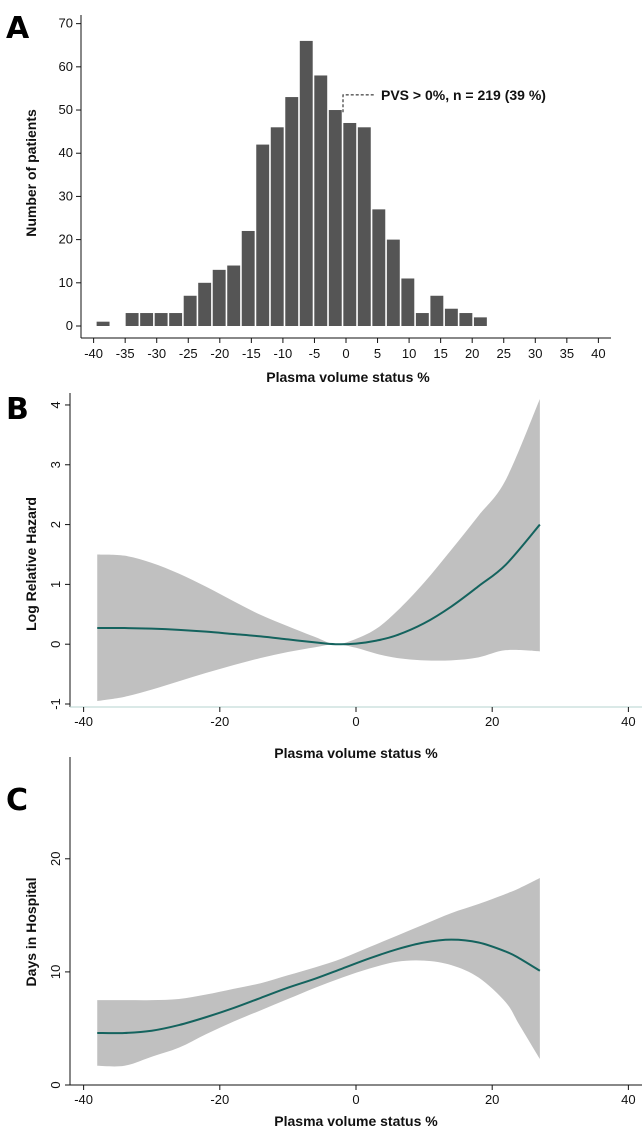  I want to click on y-tick-label: 4, so click(55, 404).